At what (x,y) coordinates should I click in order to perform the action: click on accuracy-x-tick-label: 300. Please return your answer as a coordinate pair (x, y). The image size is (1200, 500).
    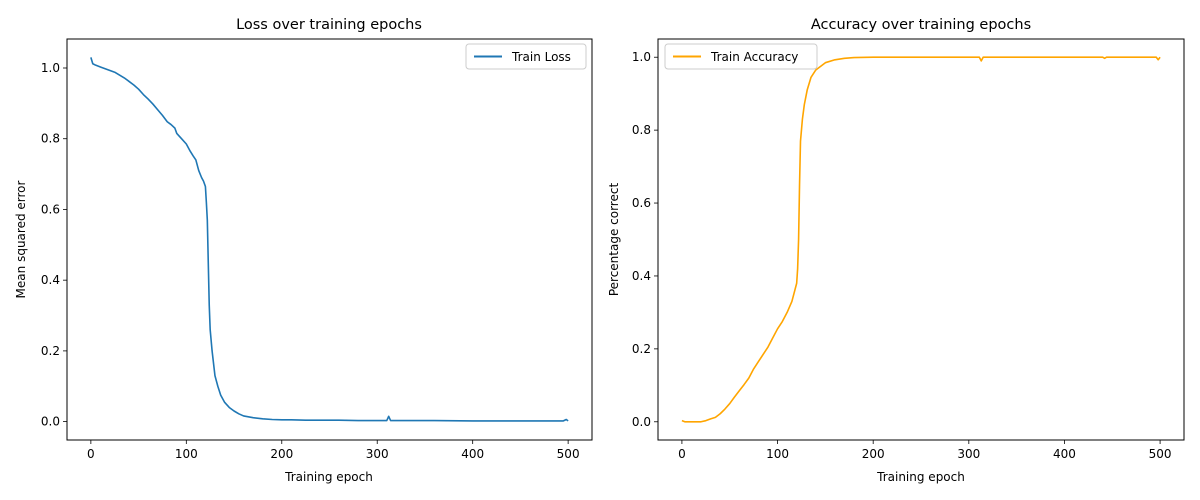
    Looking at the image, I should click on (968, 454).